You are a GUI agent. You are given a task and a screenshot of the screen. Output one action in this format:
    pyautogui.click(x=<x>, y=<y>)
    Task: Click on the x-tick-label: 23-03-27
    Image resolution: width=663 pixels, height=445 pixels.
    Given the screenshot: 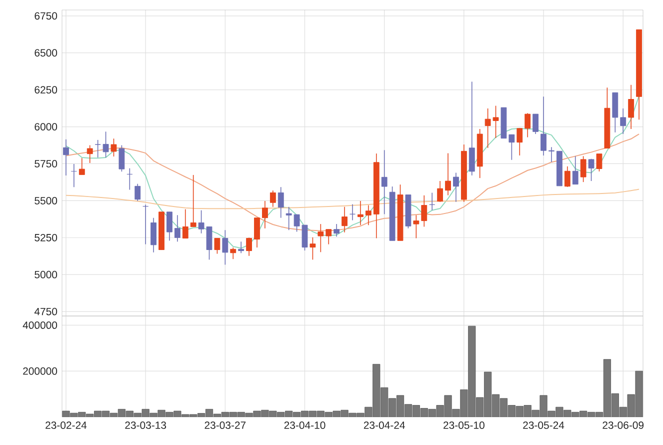 What is the action you would take?
    pyautogui.click(x=225, y=425)
    